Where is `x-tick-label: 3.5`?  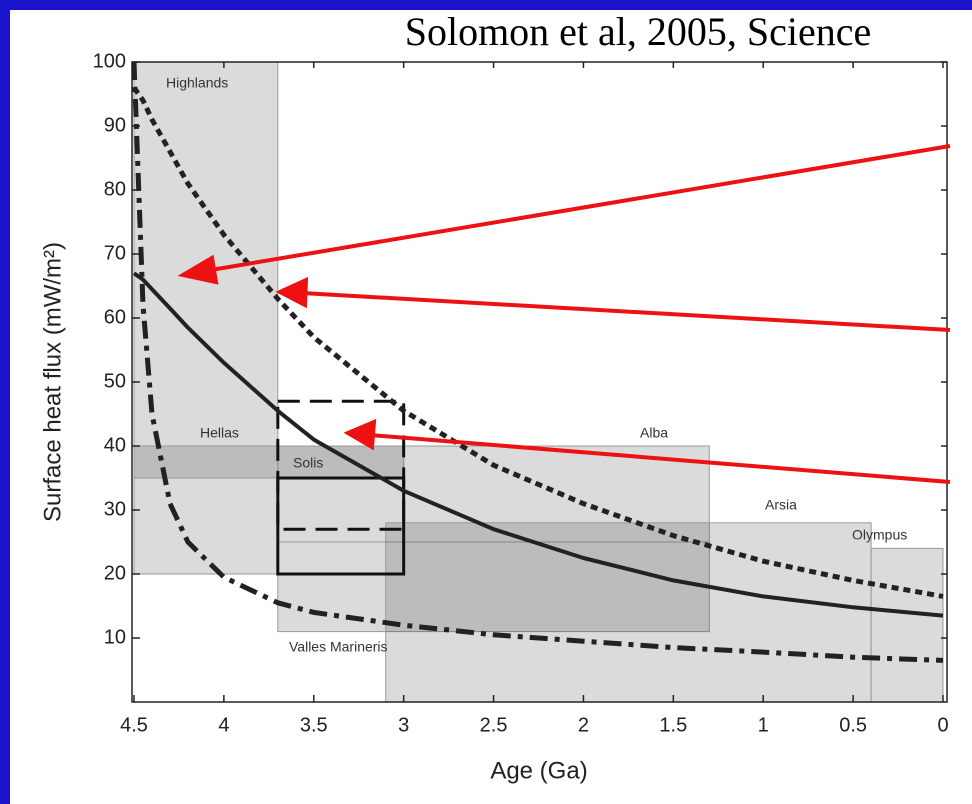
x-tick-label: 3.5 is located at coordinates (314, 725).